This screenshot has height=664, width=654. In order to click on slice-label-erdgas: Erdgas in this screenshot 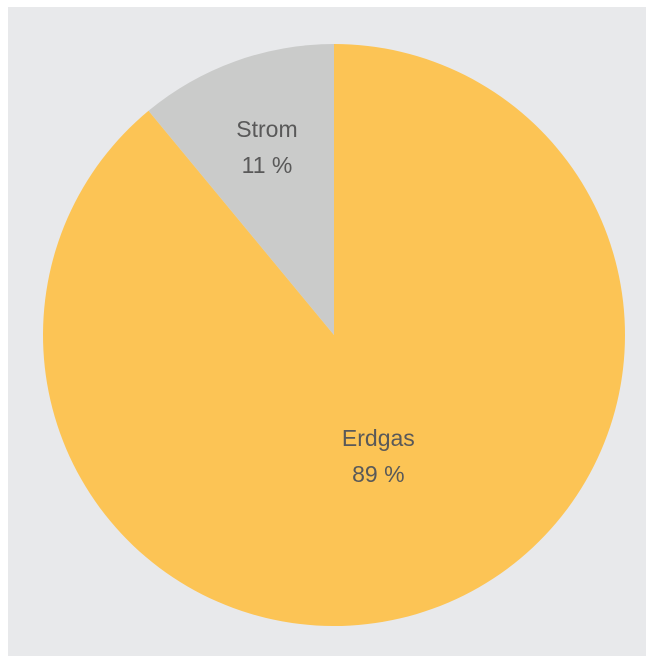, I will do `click(378, 438)`.